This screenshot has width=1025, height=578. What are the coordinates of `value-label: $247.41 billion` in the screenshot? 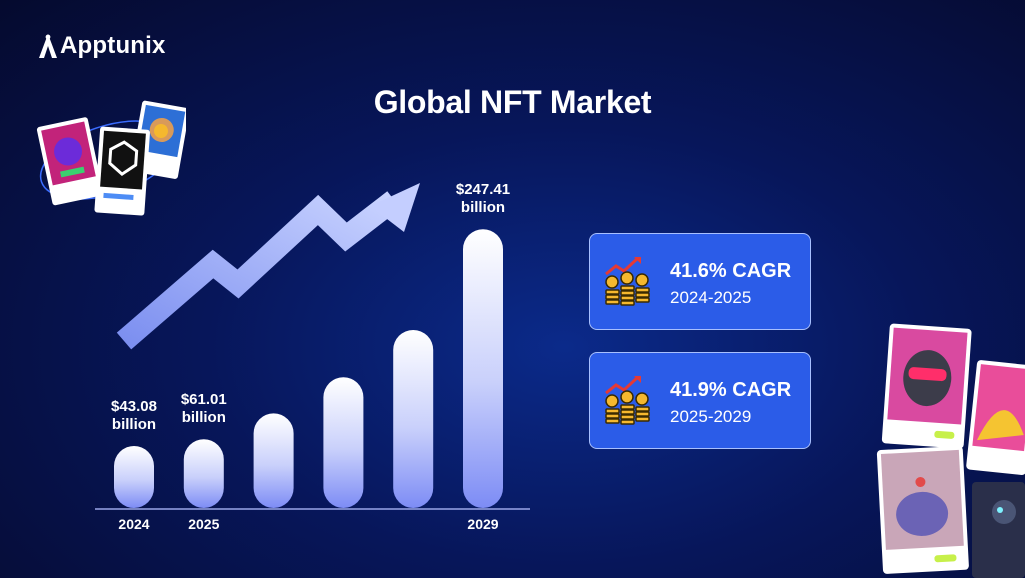 It's located at (483, 199).